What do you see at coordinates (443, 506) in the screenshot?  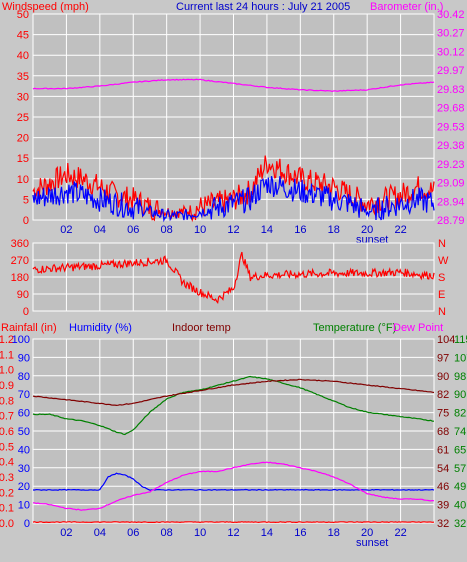 I see `indoor-tick: 39` at bounding box center [443, 506].